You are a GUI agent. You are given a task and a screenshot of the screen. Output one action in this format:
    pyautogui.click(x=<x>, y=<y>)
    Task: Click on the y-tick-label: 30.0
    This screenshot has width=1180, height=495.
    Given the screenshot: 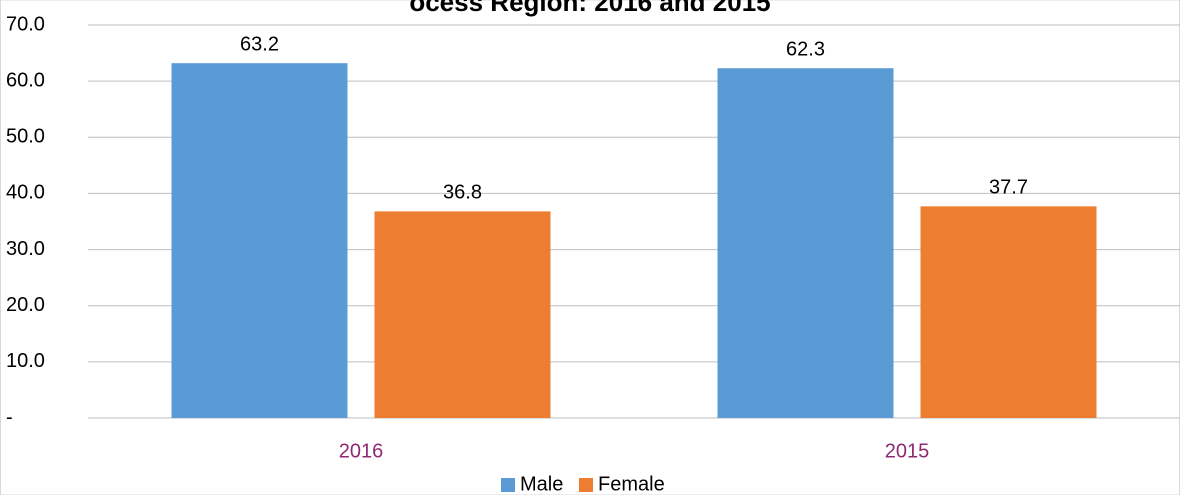 What is the action you would take?
    pyautogui.click(x=25, y=249)
    